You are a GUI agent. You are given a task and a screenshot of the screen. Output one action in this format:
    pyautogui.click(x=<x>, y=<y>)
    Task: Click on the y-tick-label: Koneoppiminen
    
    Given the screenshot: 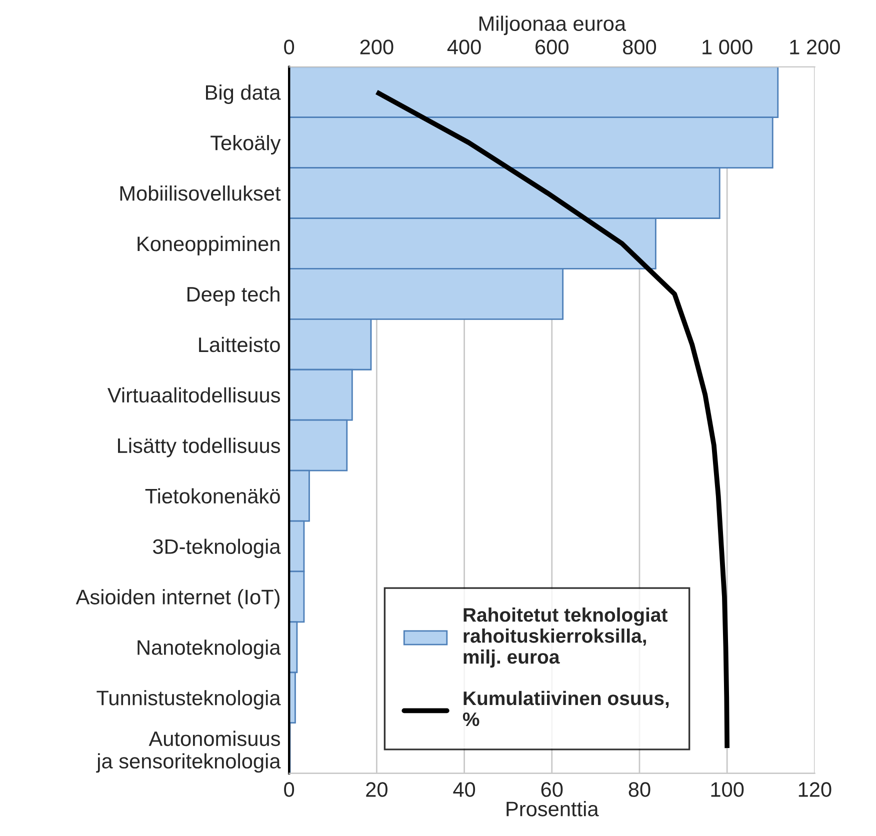 What is the action you would take?
    pyautogui.click(x=209, y=246)
    